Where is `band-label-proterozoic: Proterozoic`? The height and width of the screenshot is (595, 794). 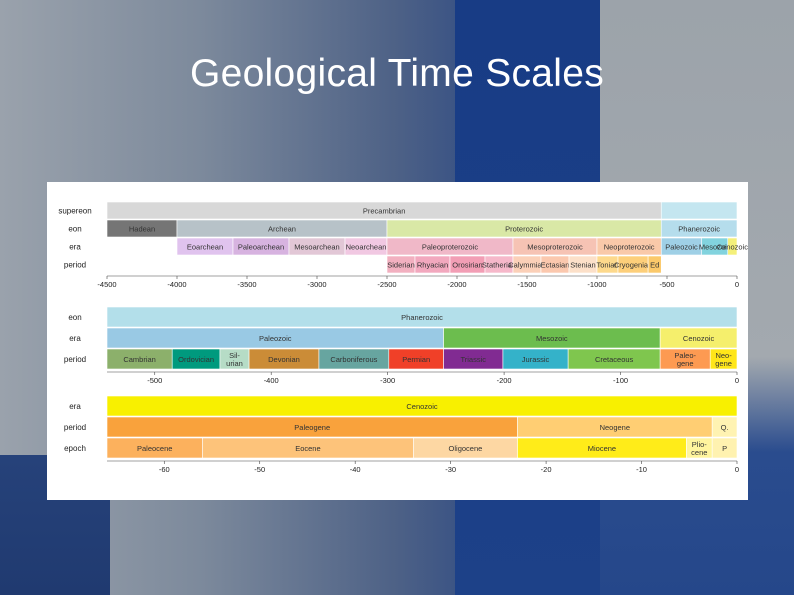 band-label-proterozoic: Proterozoic is located at coordinates (524, 229).